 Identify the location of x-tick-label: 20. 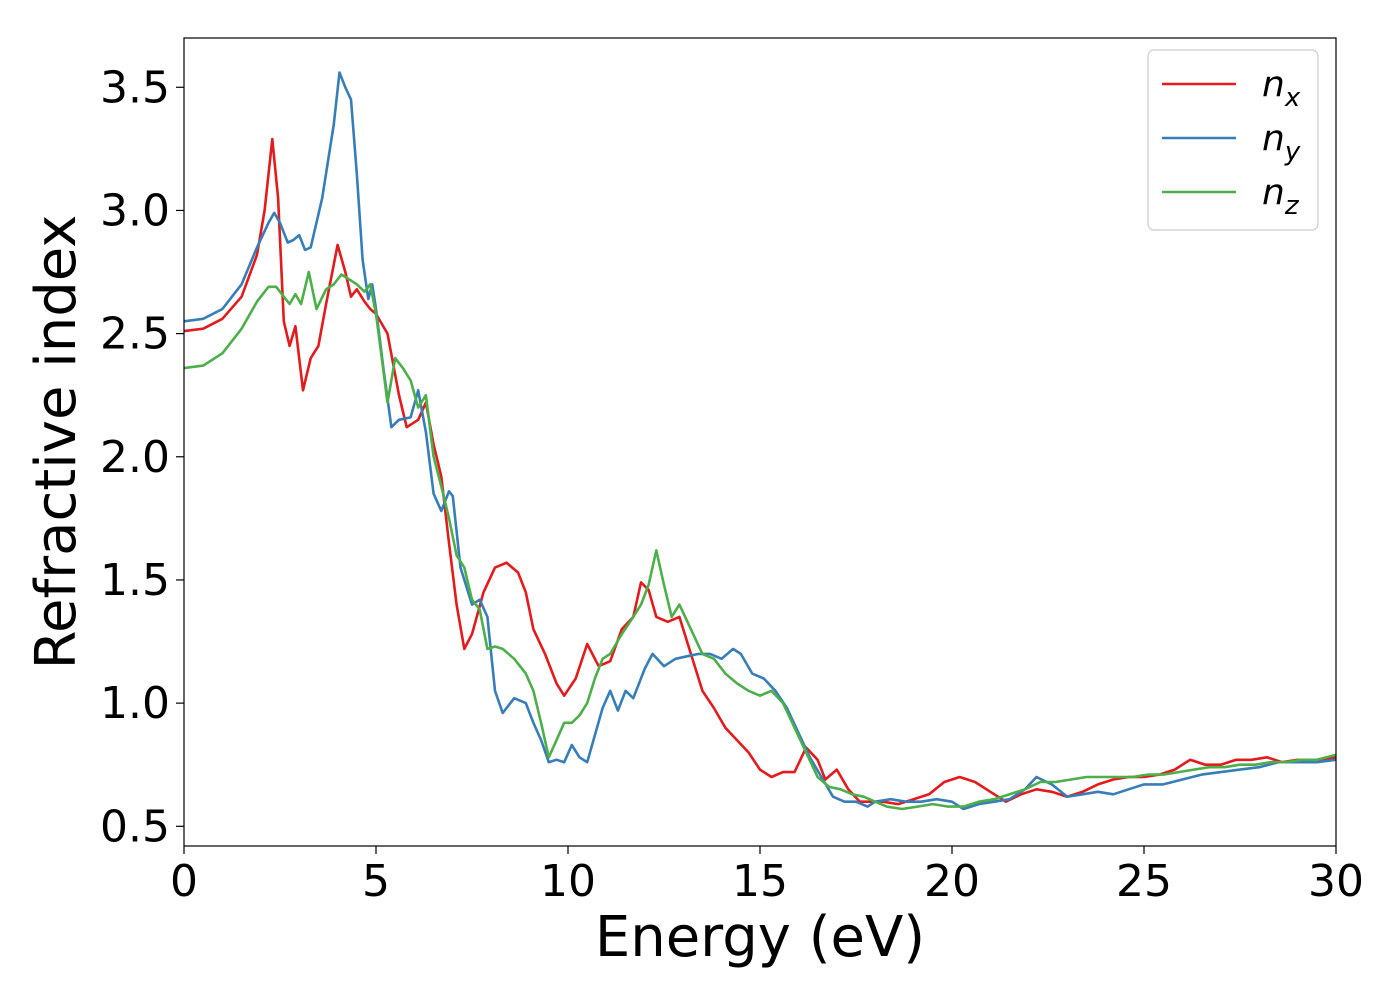
(952, 881).